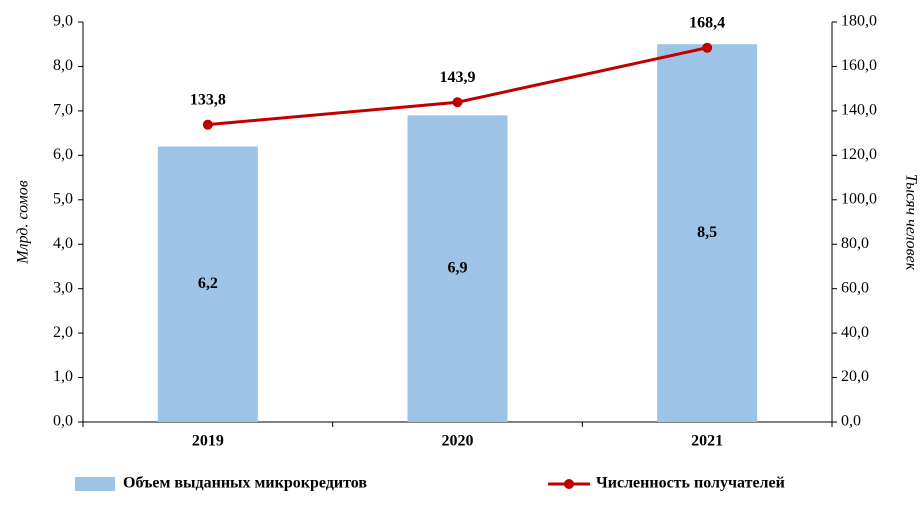  What do you see at coordinates (63, 21) in the screenshot?
I see `y-tick-label: 9,0` at bounding box center [63, 21].